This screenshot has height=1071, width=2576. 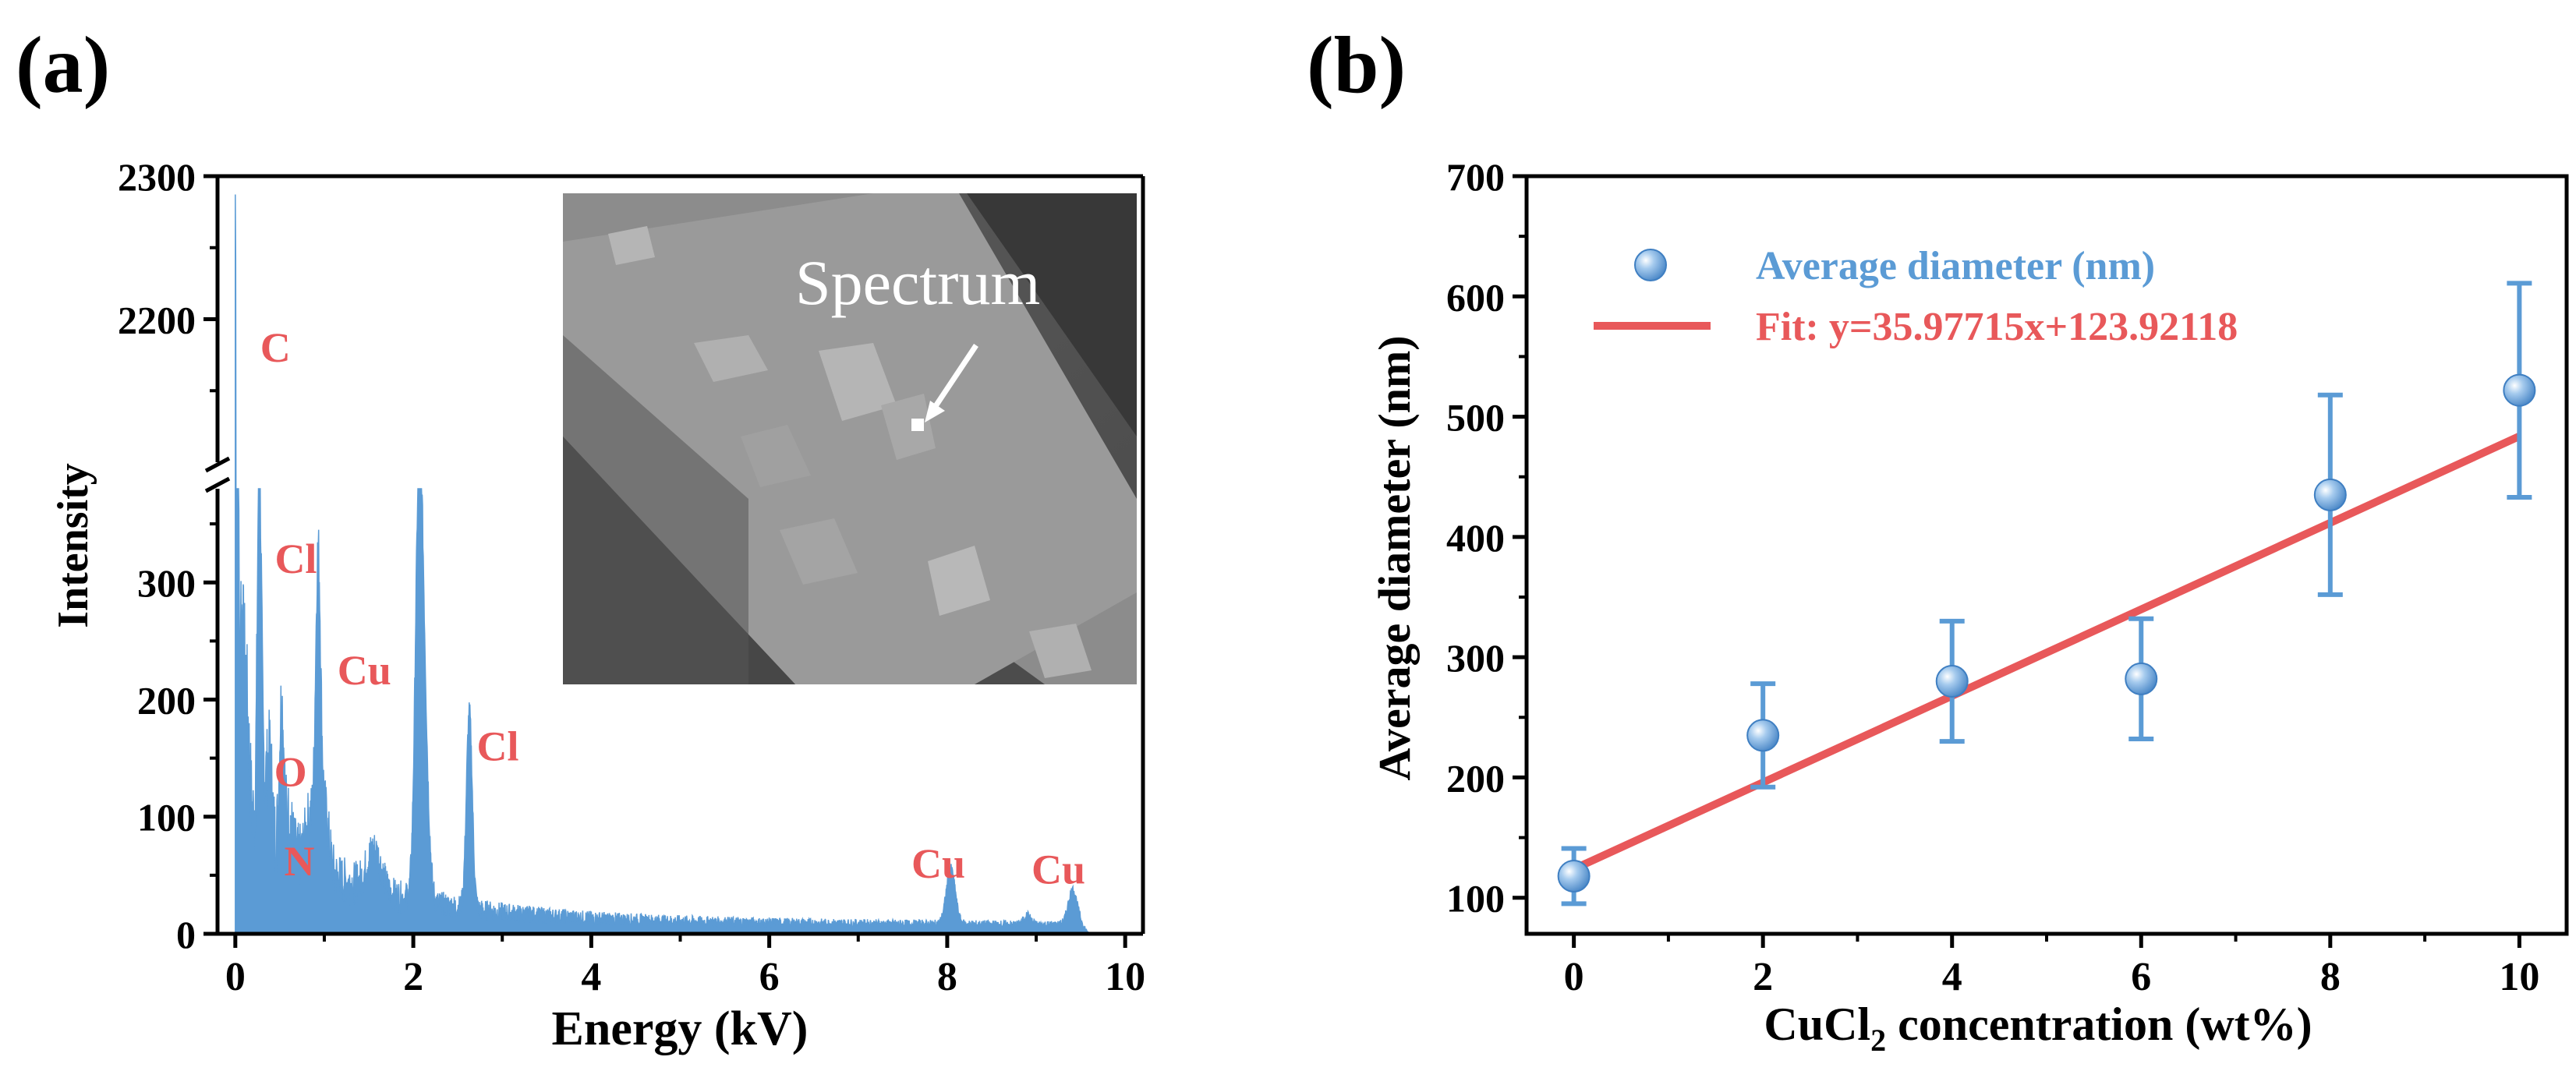 I want to click on y-tick-label: 700, so click(x=1475, y=177).